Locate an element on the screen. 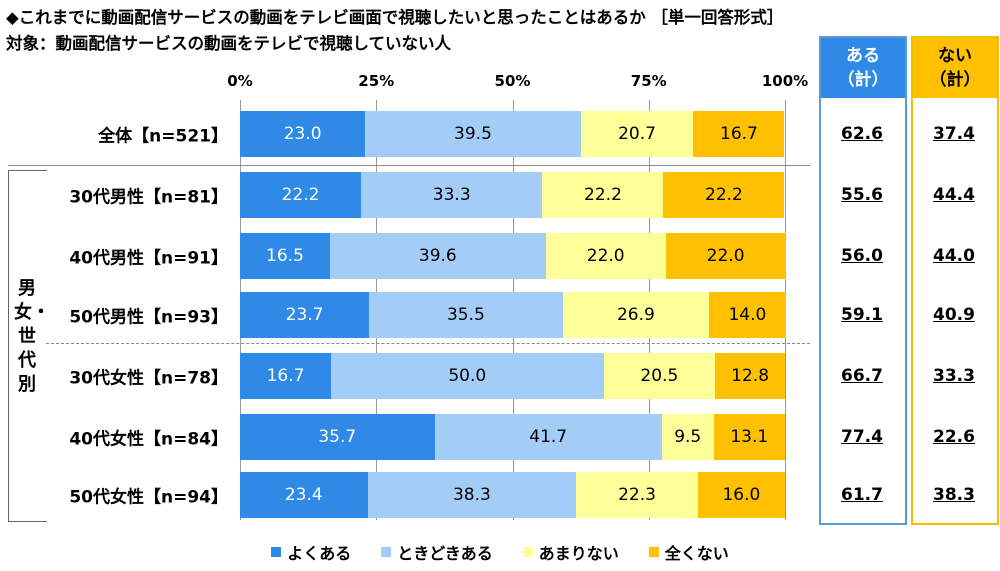 This screenshot has width=1000, height=571. legend-label: ときどきある is located at coordinates (445, 553).